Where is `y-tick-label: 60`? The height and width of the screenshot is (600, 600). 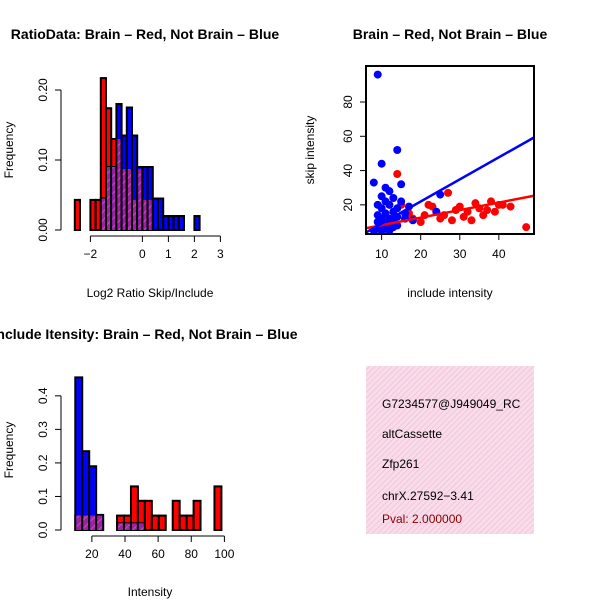
y-tick-label: 60 is located at coordinates (348, 136).